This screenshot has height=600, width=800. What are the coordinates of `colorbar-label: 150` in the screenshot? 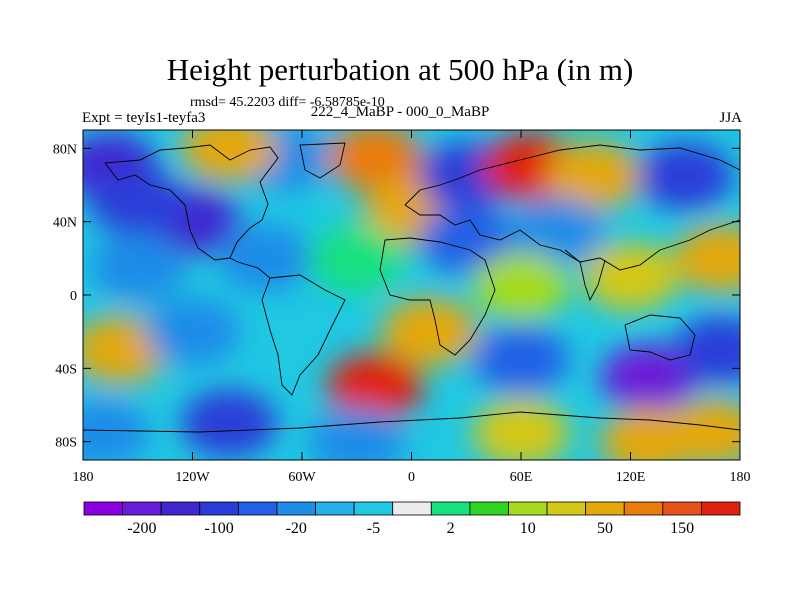 It's located at (682, 528).